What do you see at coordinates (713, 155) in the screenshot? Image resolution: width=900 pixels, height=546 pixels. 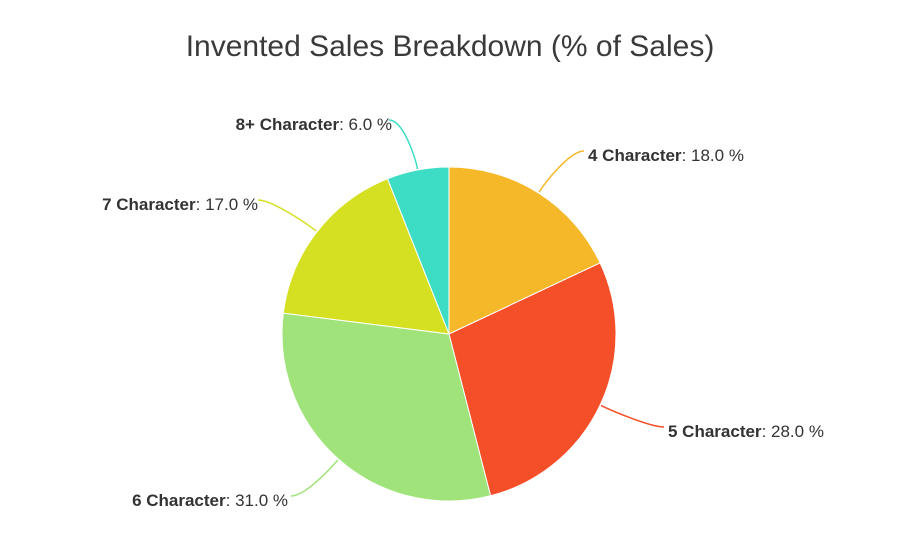 I see `data-label-value: : 18.0 %` at bounding box center [713, 155].